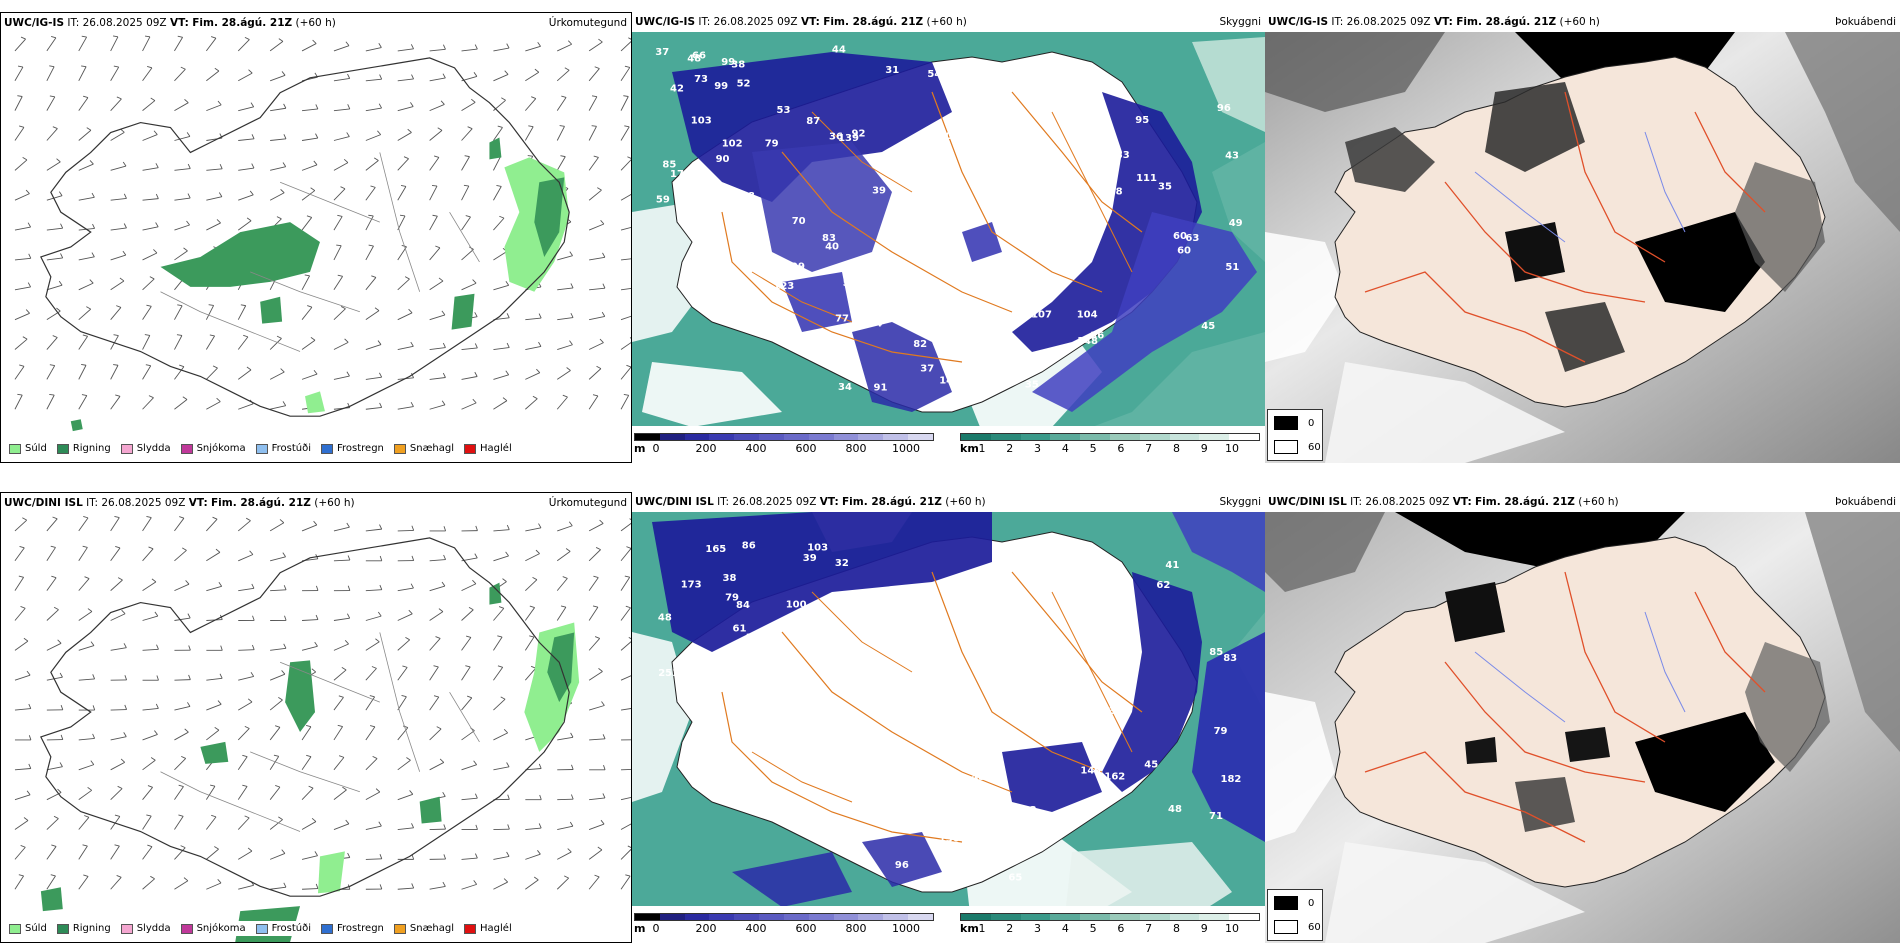 This screenshot has height=950, width=1900. I want to click on ceiling-label: 251, so click(668, 673).